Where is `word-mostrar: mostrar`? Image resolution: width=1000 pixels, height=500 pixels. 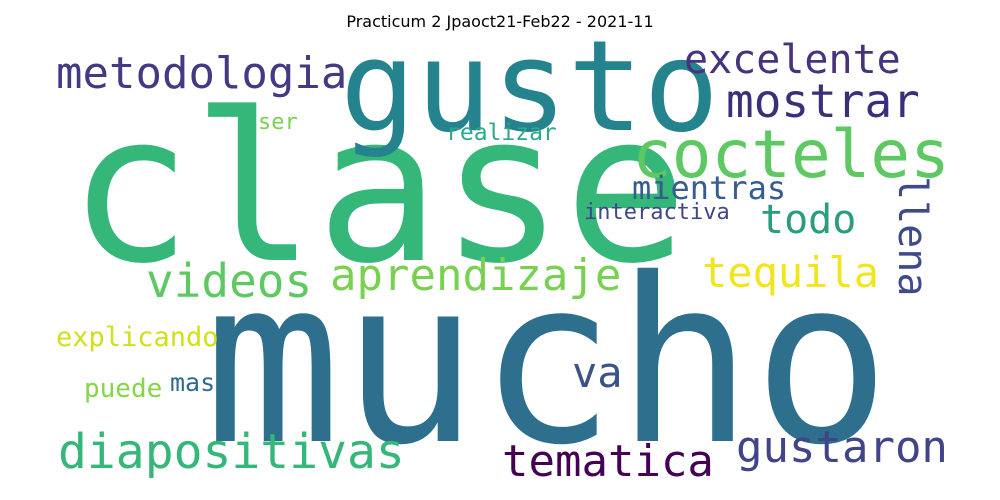
word-mostrar: mostrar is located at coordinates (823, 101).